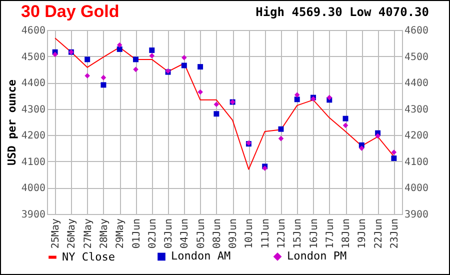 The width and height of the screenshot is (450, 275). Describe the element at coordinates (185, 233) in the screenshot. I see `x-tick-label: 04Jun` at that location.